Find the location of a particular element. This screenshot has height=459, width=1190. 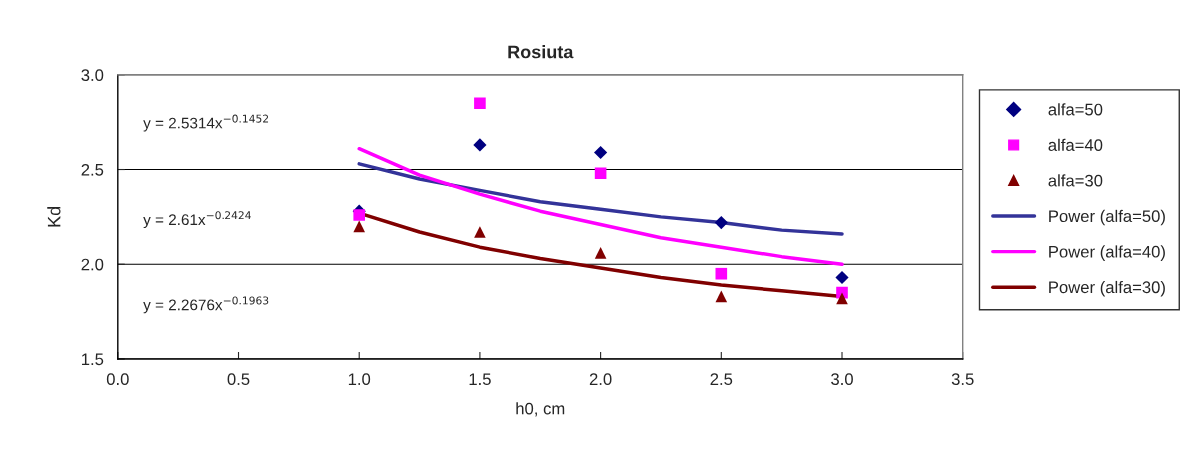

legend-label: alfa=30 is located at coordinates (1075, 180).